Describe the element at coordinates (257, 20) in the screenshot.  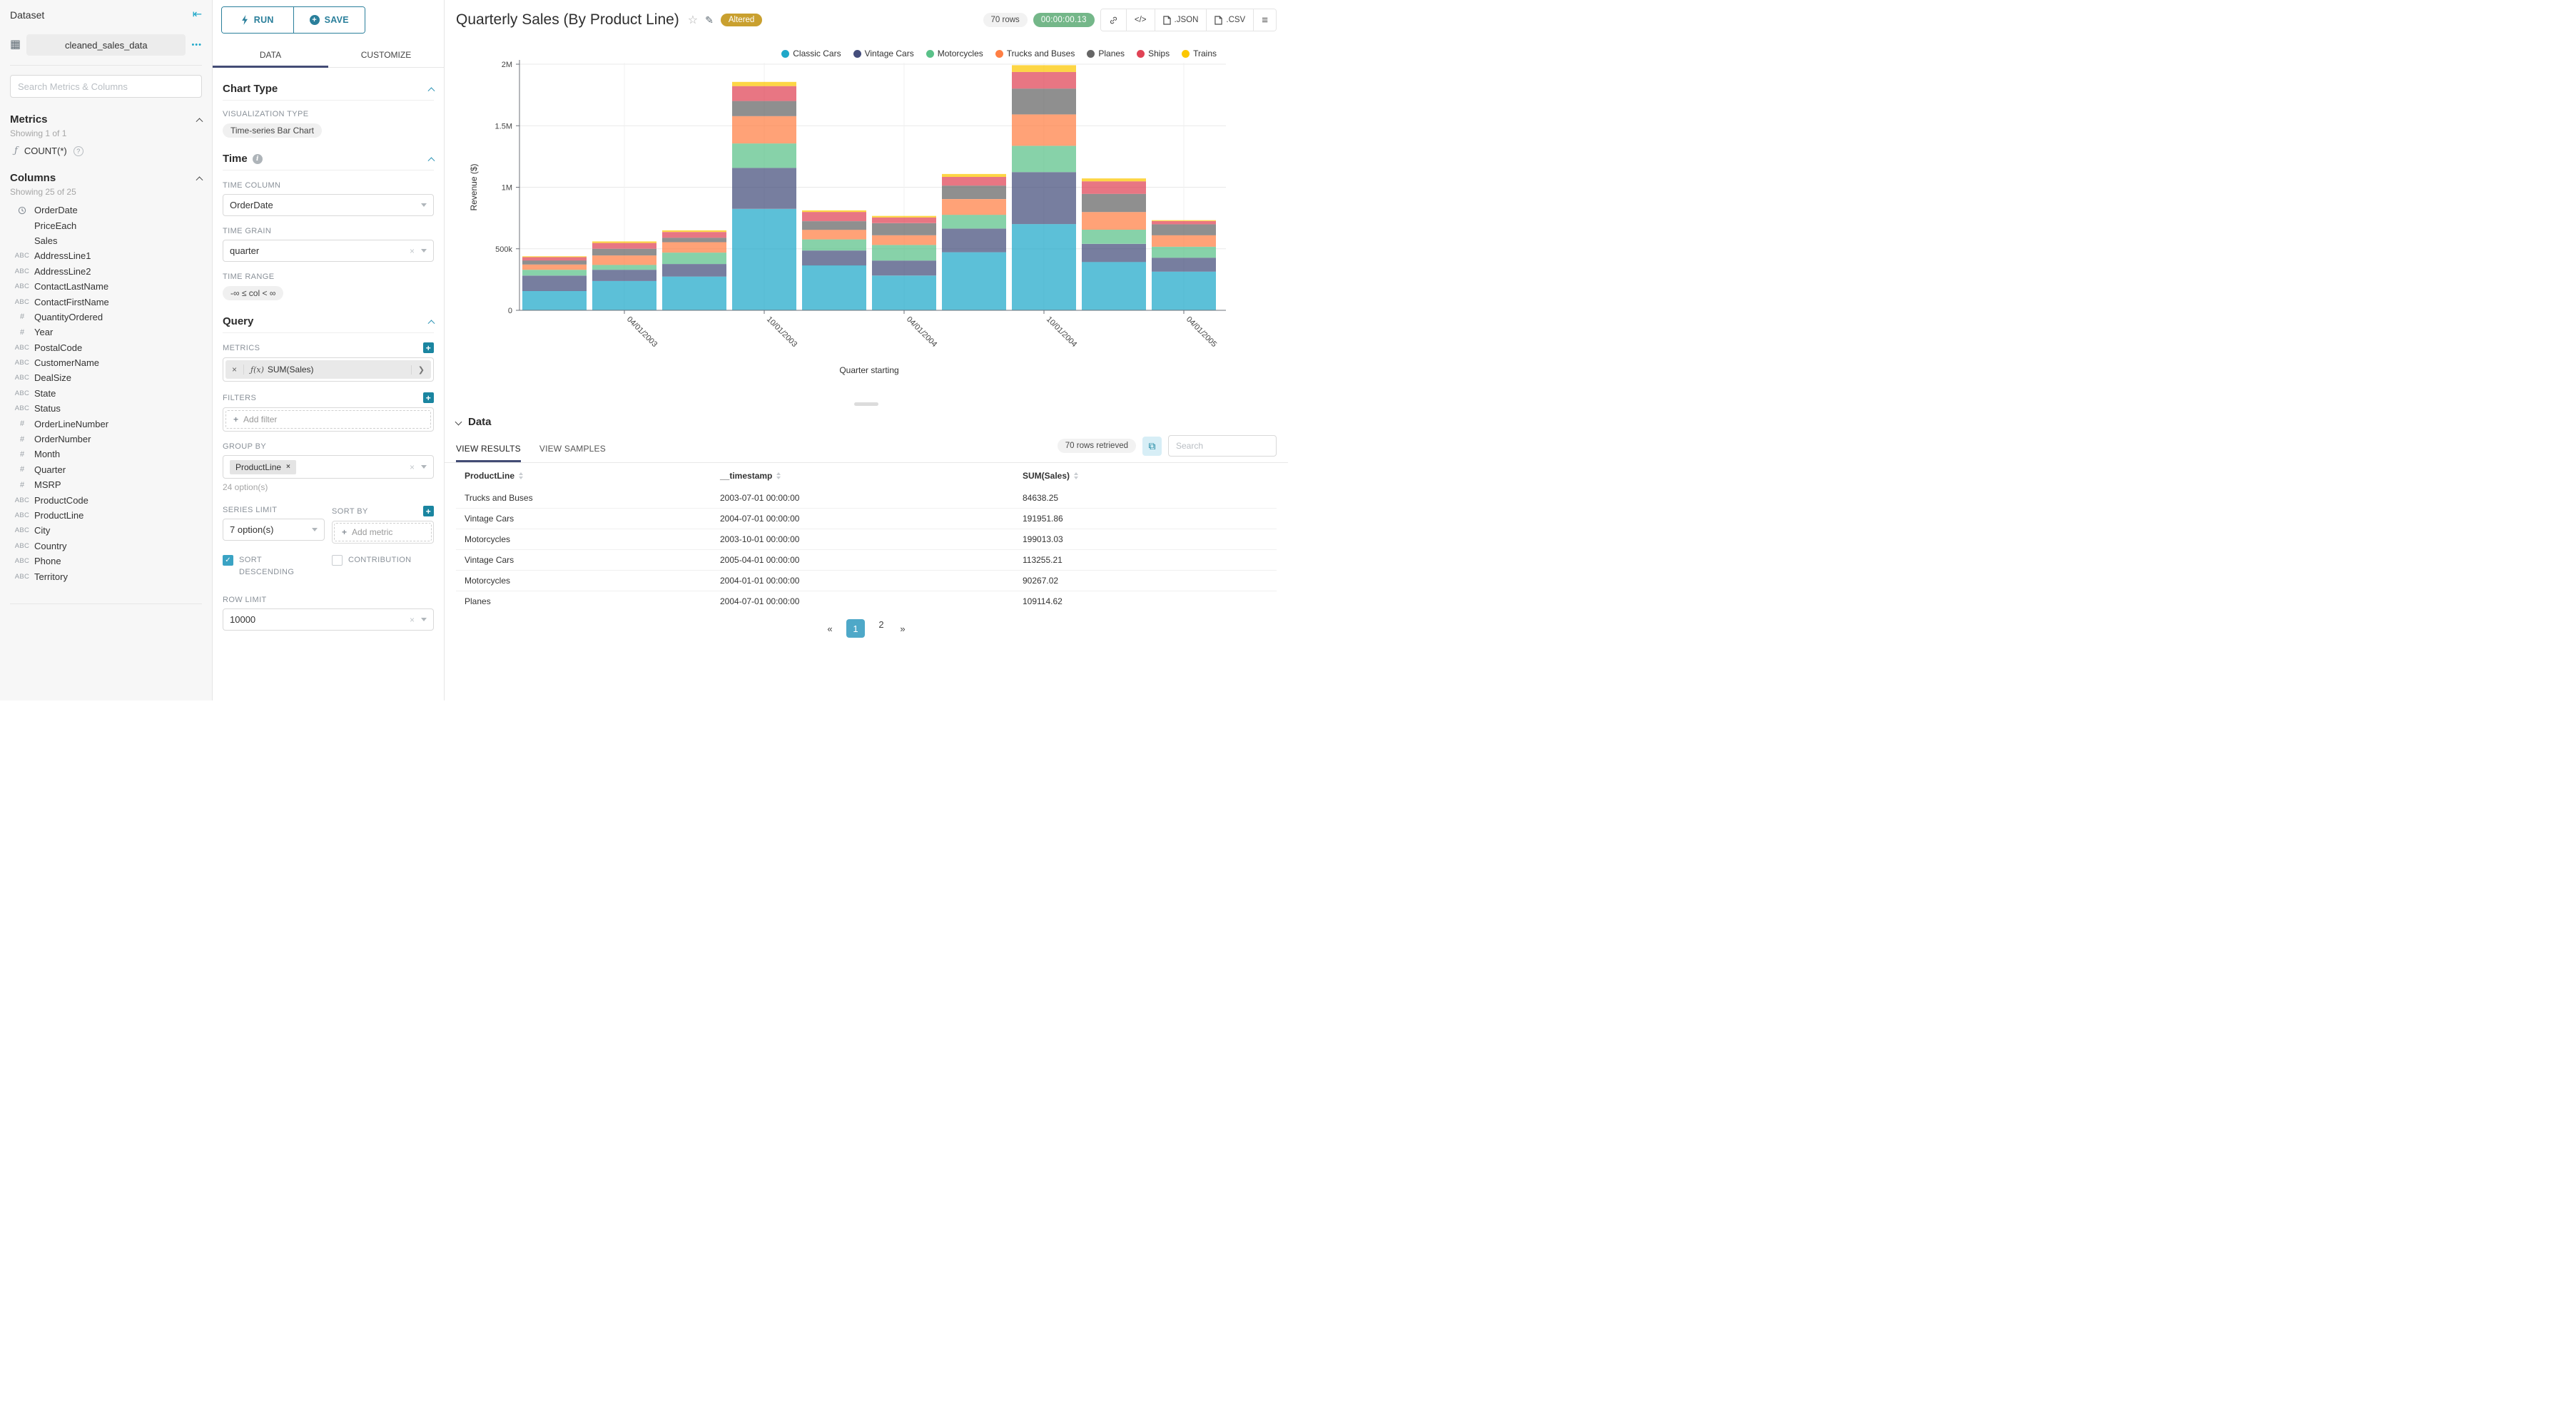
I see `run-button: RUN` at that location.